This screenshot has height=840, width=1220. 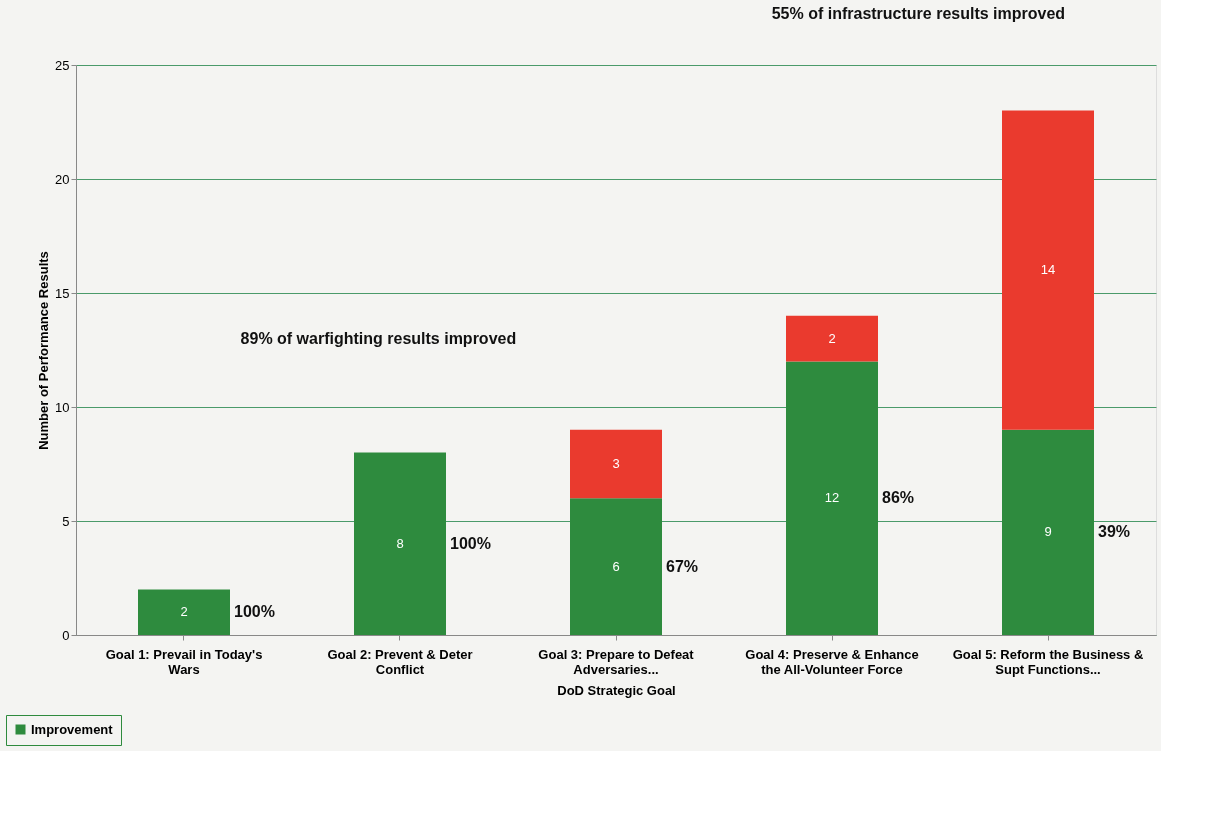 I want to click on x-axis-title: DoD Strategic Goal, so click(x=616, y=690).